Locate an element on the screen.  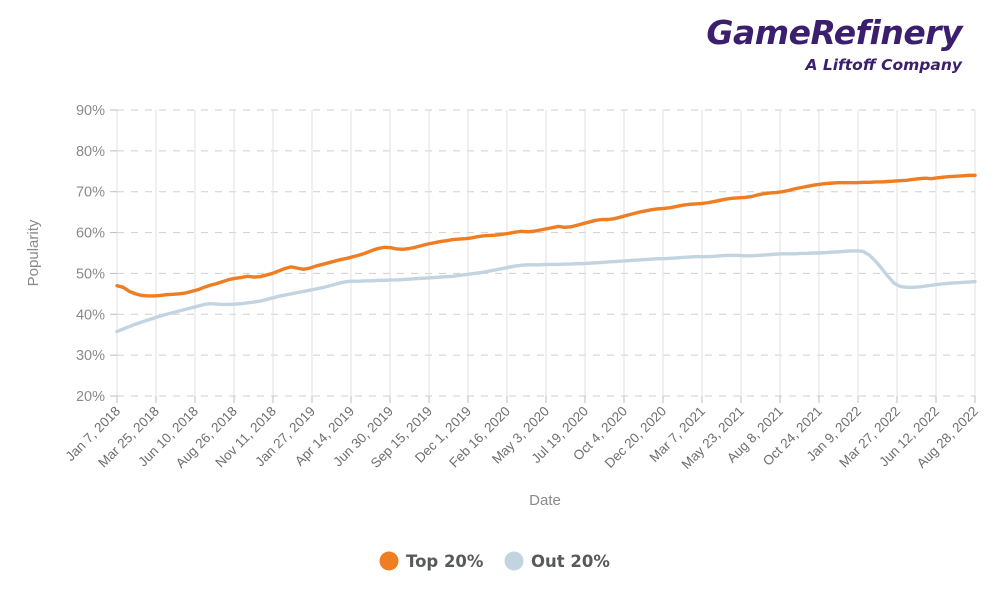
y-tick-label: 20% is located at coordinates (90, 397).